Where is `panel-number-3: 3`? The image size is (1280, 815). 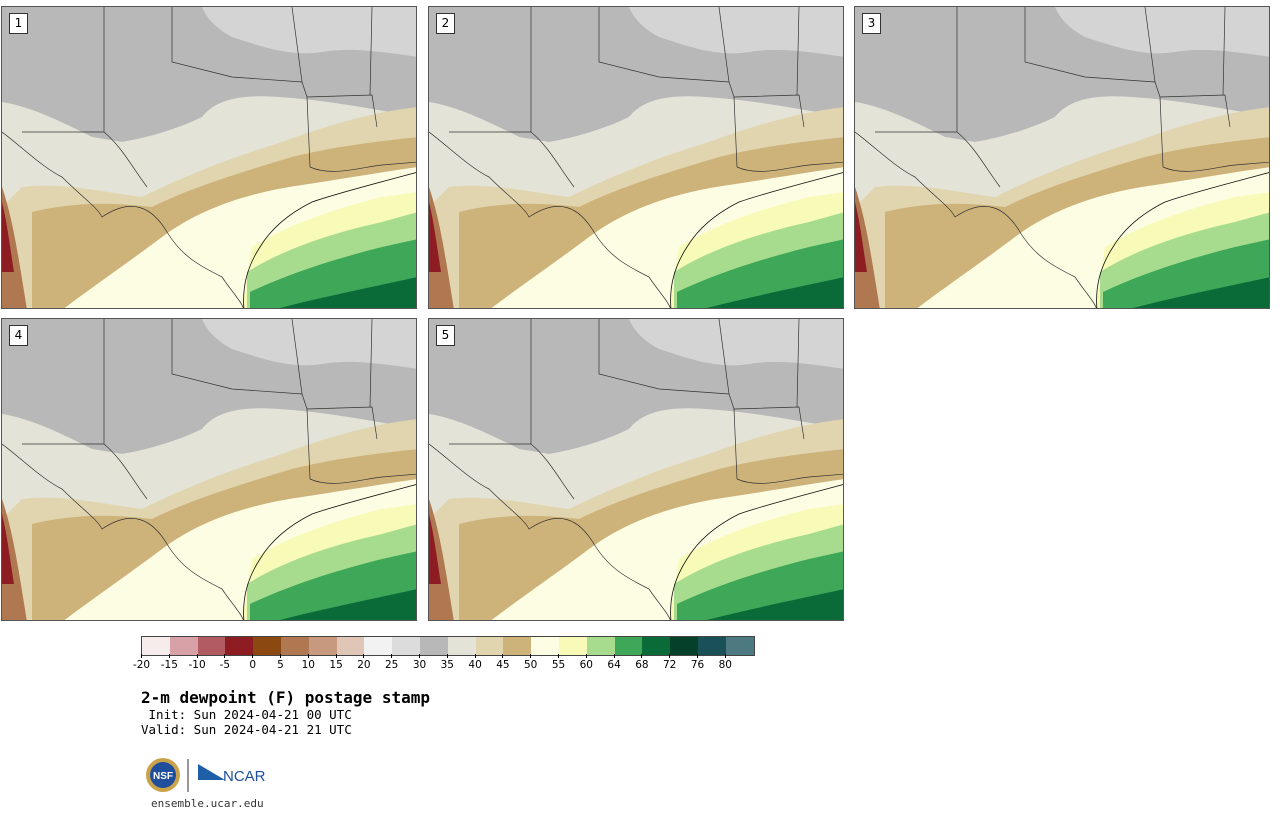 panel-number-3: 3 is located at coordinates (871, 23).